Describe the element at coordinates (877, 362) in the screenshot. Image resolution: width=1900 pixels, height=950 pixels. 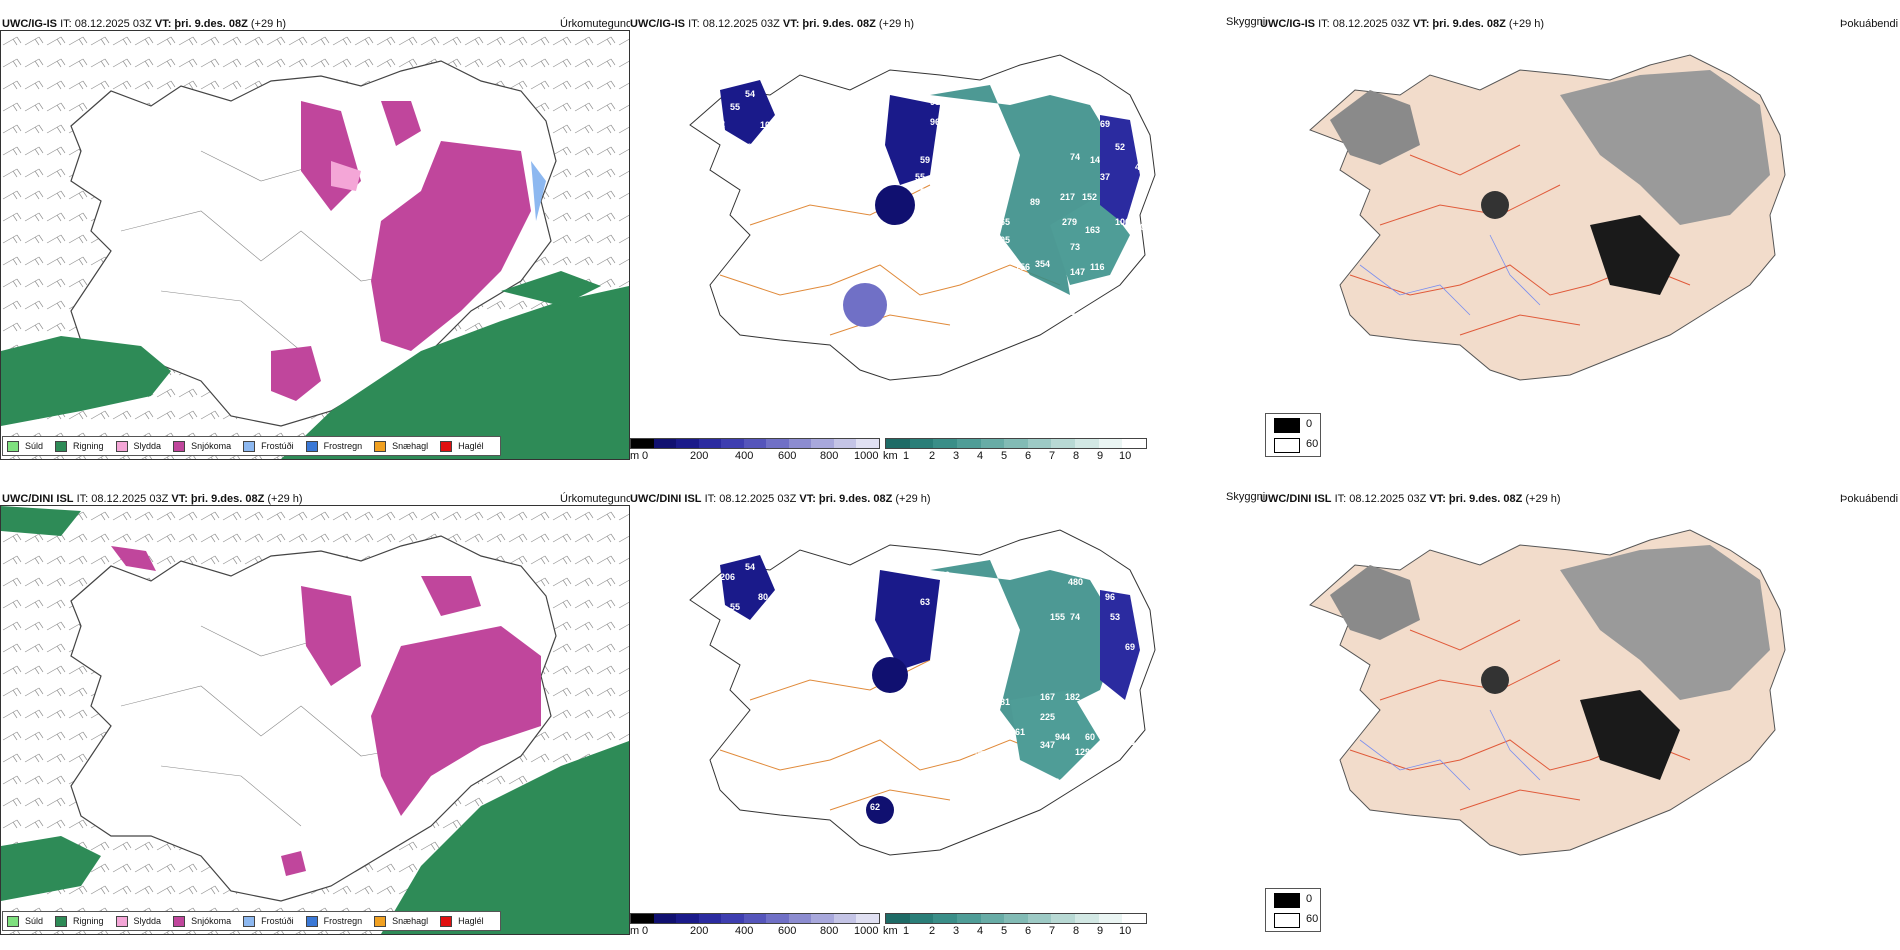
I see `cloud-base-value: 148` at that location.